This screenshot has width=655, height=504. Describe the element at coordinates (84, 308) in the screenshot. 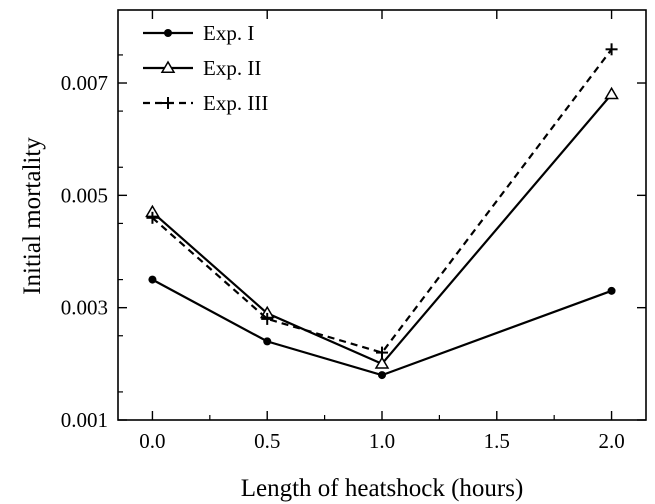

I see `y-tick-label: 0.003` at that location.